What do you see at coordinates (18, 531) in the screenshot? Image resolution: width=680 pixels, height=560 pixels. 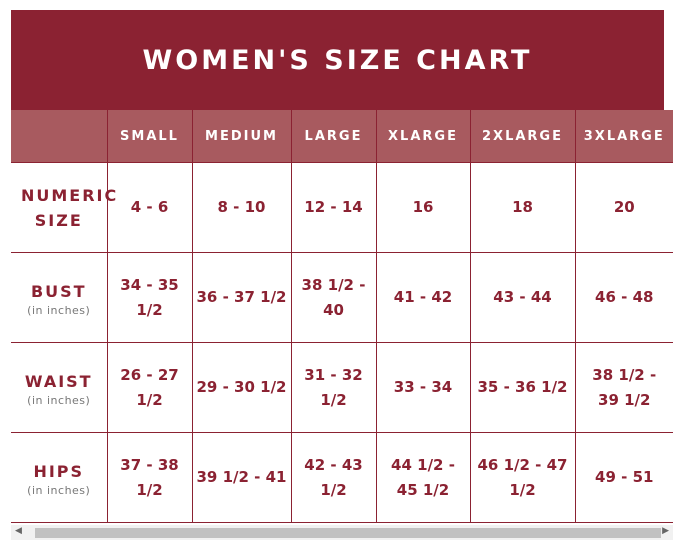 I see `arrow-left-icon: ◀` at bounding box center [18, 531].